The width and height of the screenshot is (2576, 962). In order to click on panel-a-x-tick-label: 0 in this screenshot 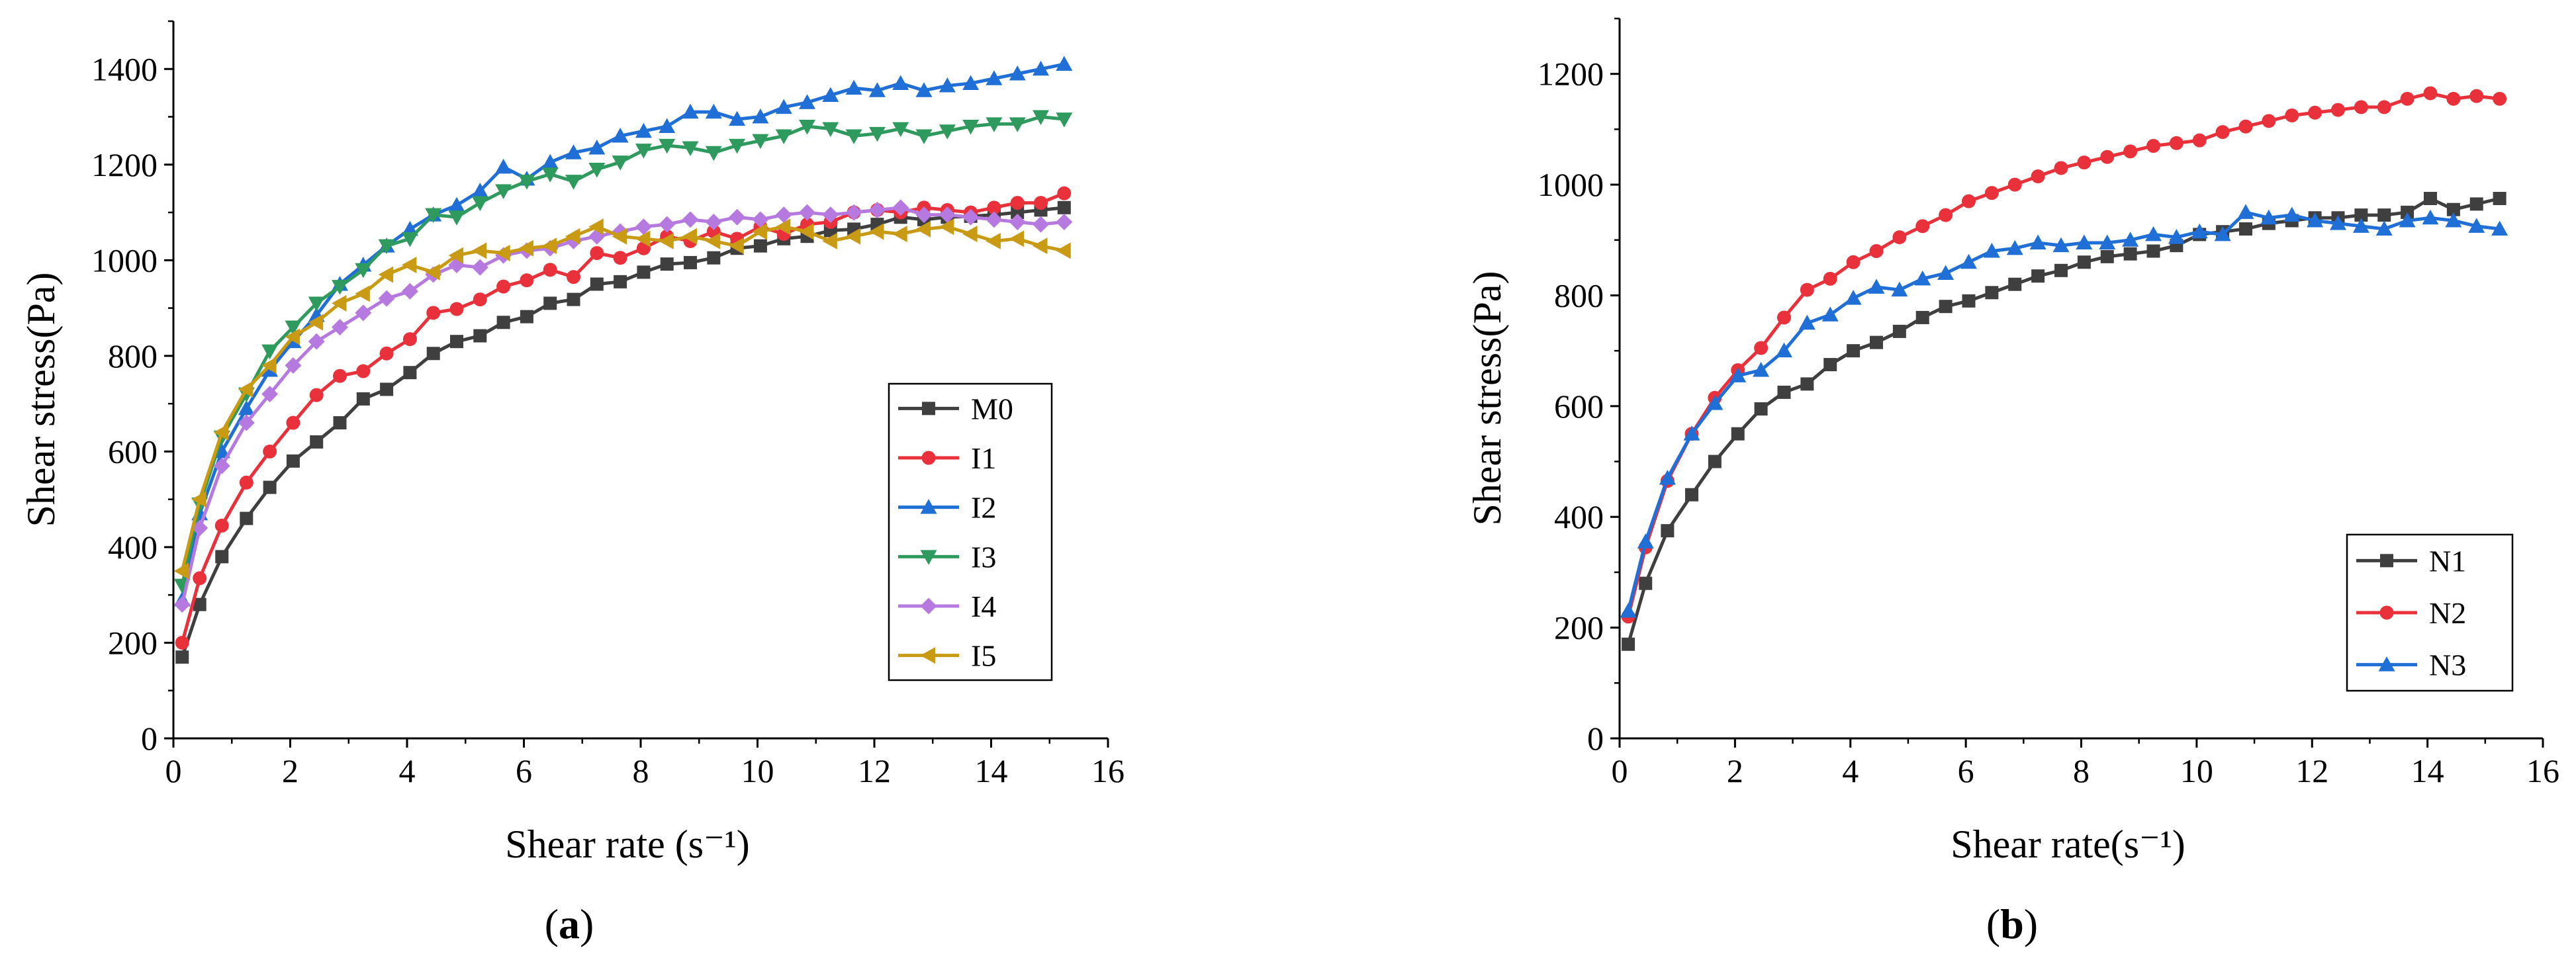, I will do `click(173, 771)`.